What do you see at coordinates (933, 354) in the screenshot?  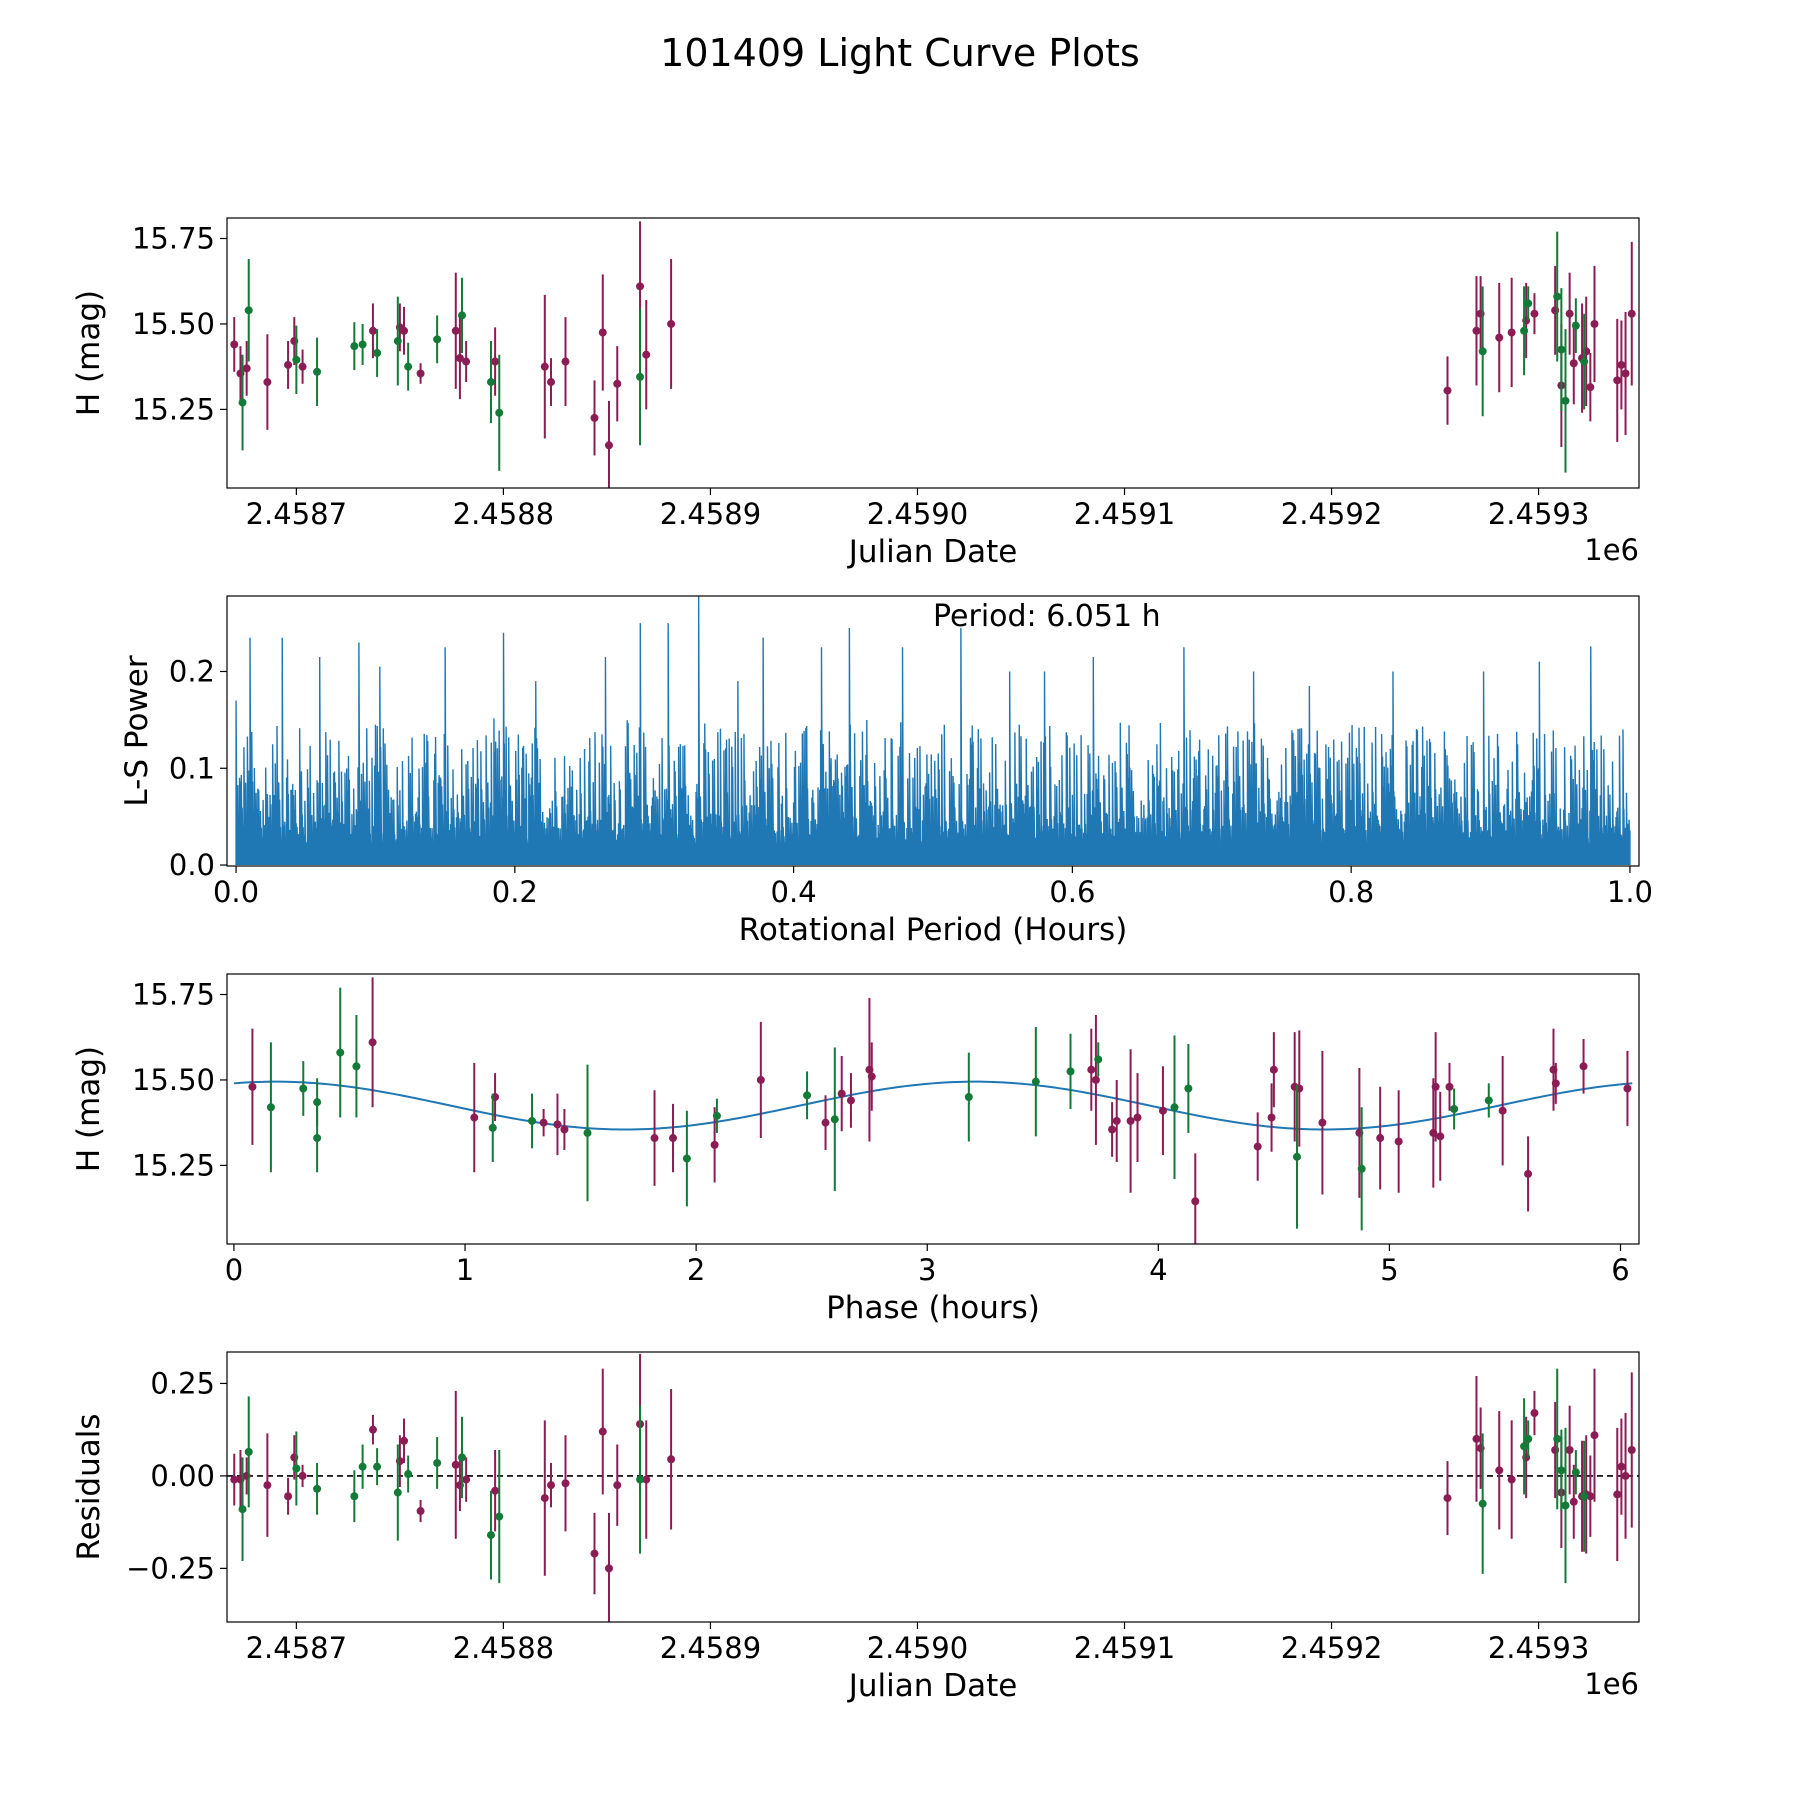 I see `lightcurve-plot-area` at bounding box center [933, 354].